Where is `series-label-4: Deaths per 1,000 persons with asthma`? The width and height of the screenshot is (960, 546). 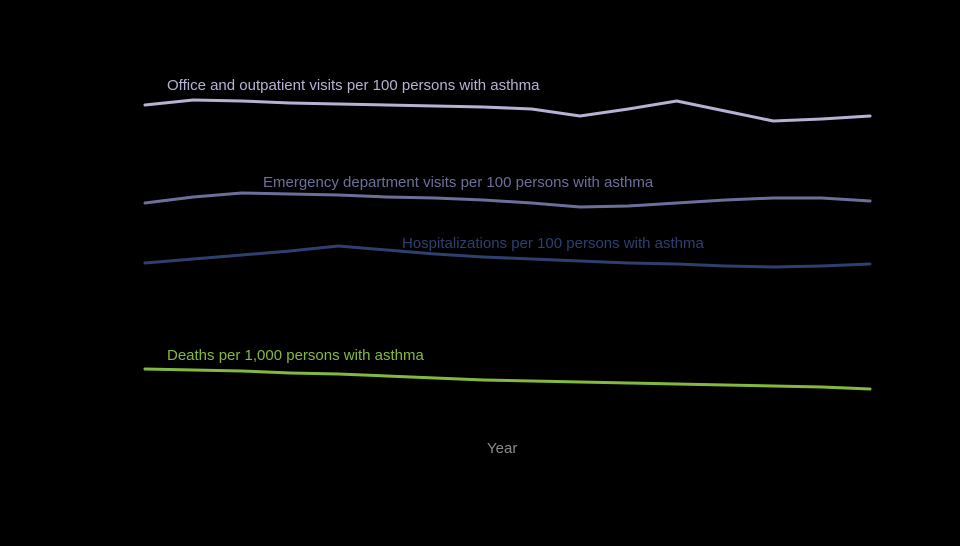 series-label-4: Deaths per 1,000 persons with asthma is located at coordinates (295, 355).